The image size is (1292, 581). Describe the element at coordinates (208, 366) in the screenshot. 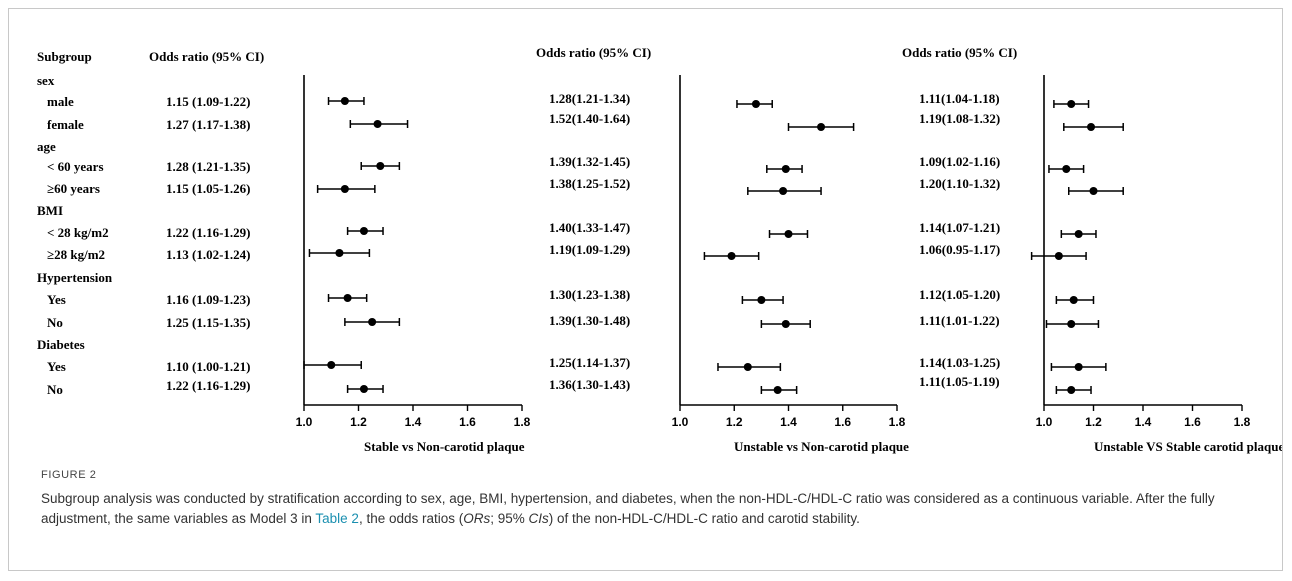

I see `estimate-text: 1.10 (1.00-1.21)` at that location.